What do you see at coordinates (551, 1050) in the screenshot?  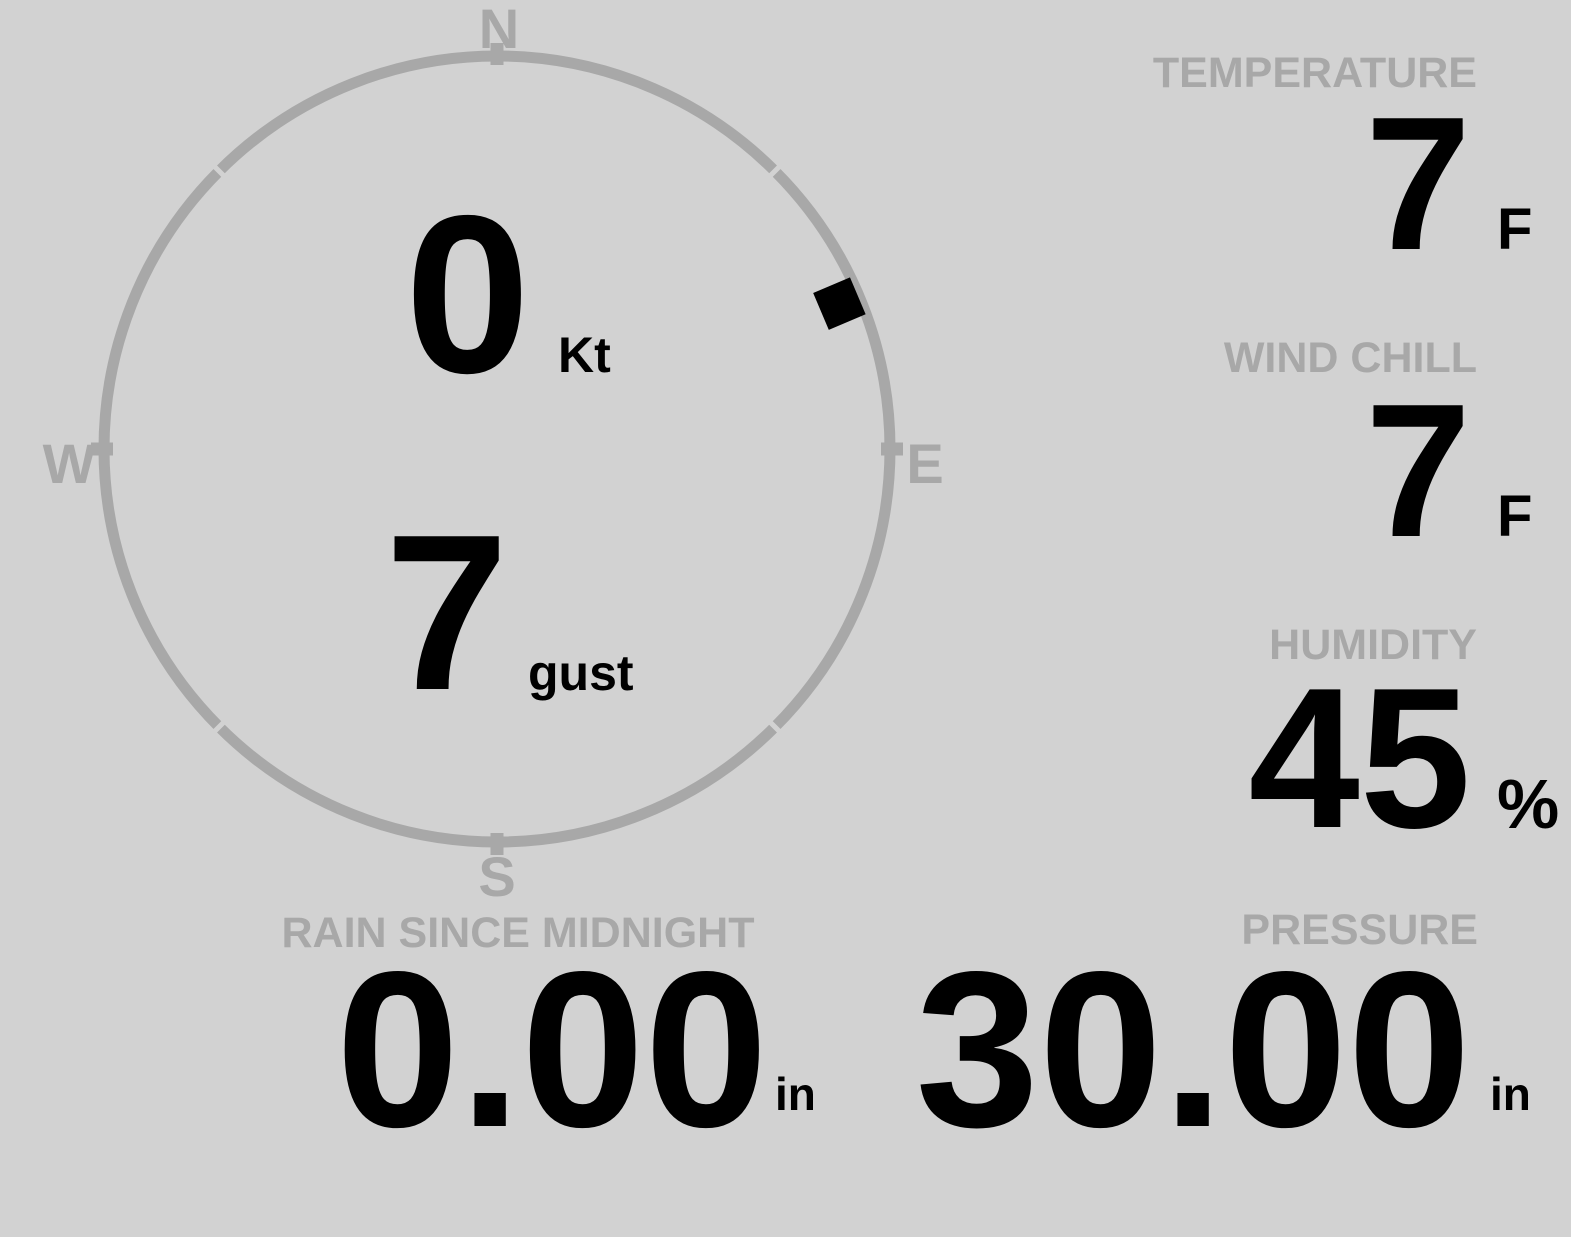 I see `rain-value: 0.00` at bounding box center [551, 1050].